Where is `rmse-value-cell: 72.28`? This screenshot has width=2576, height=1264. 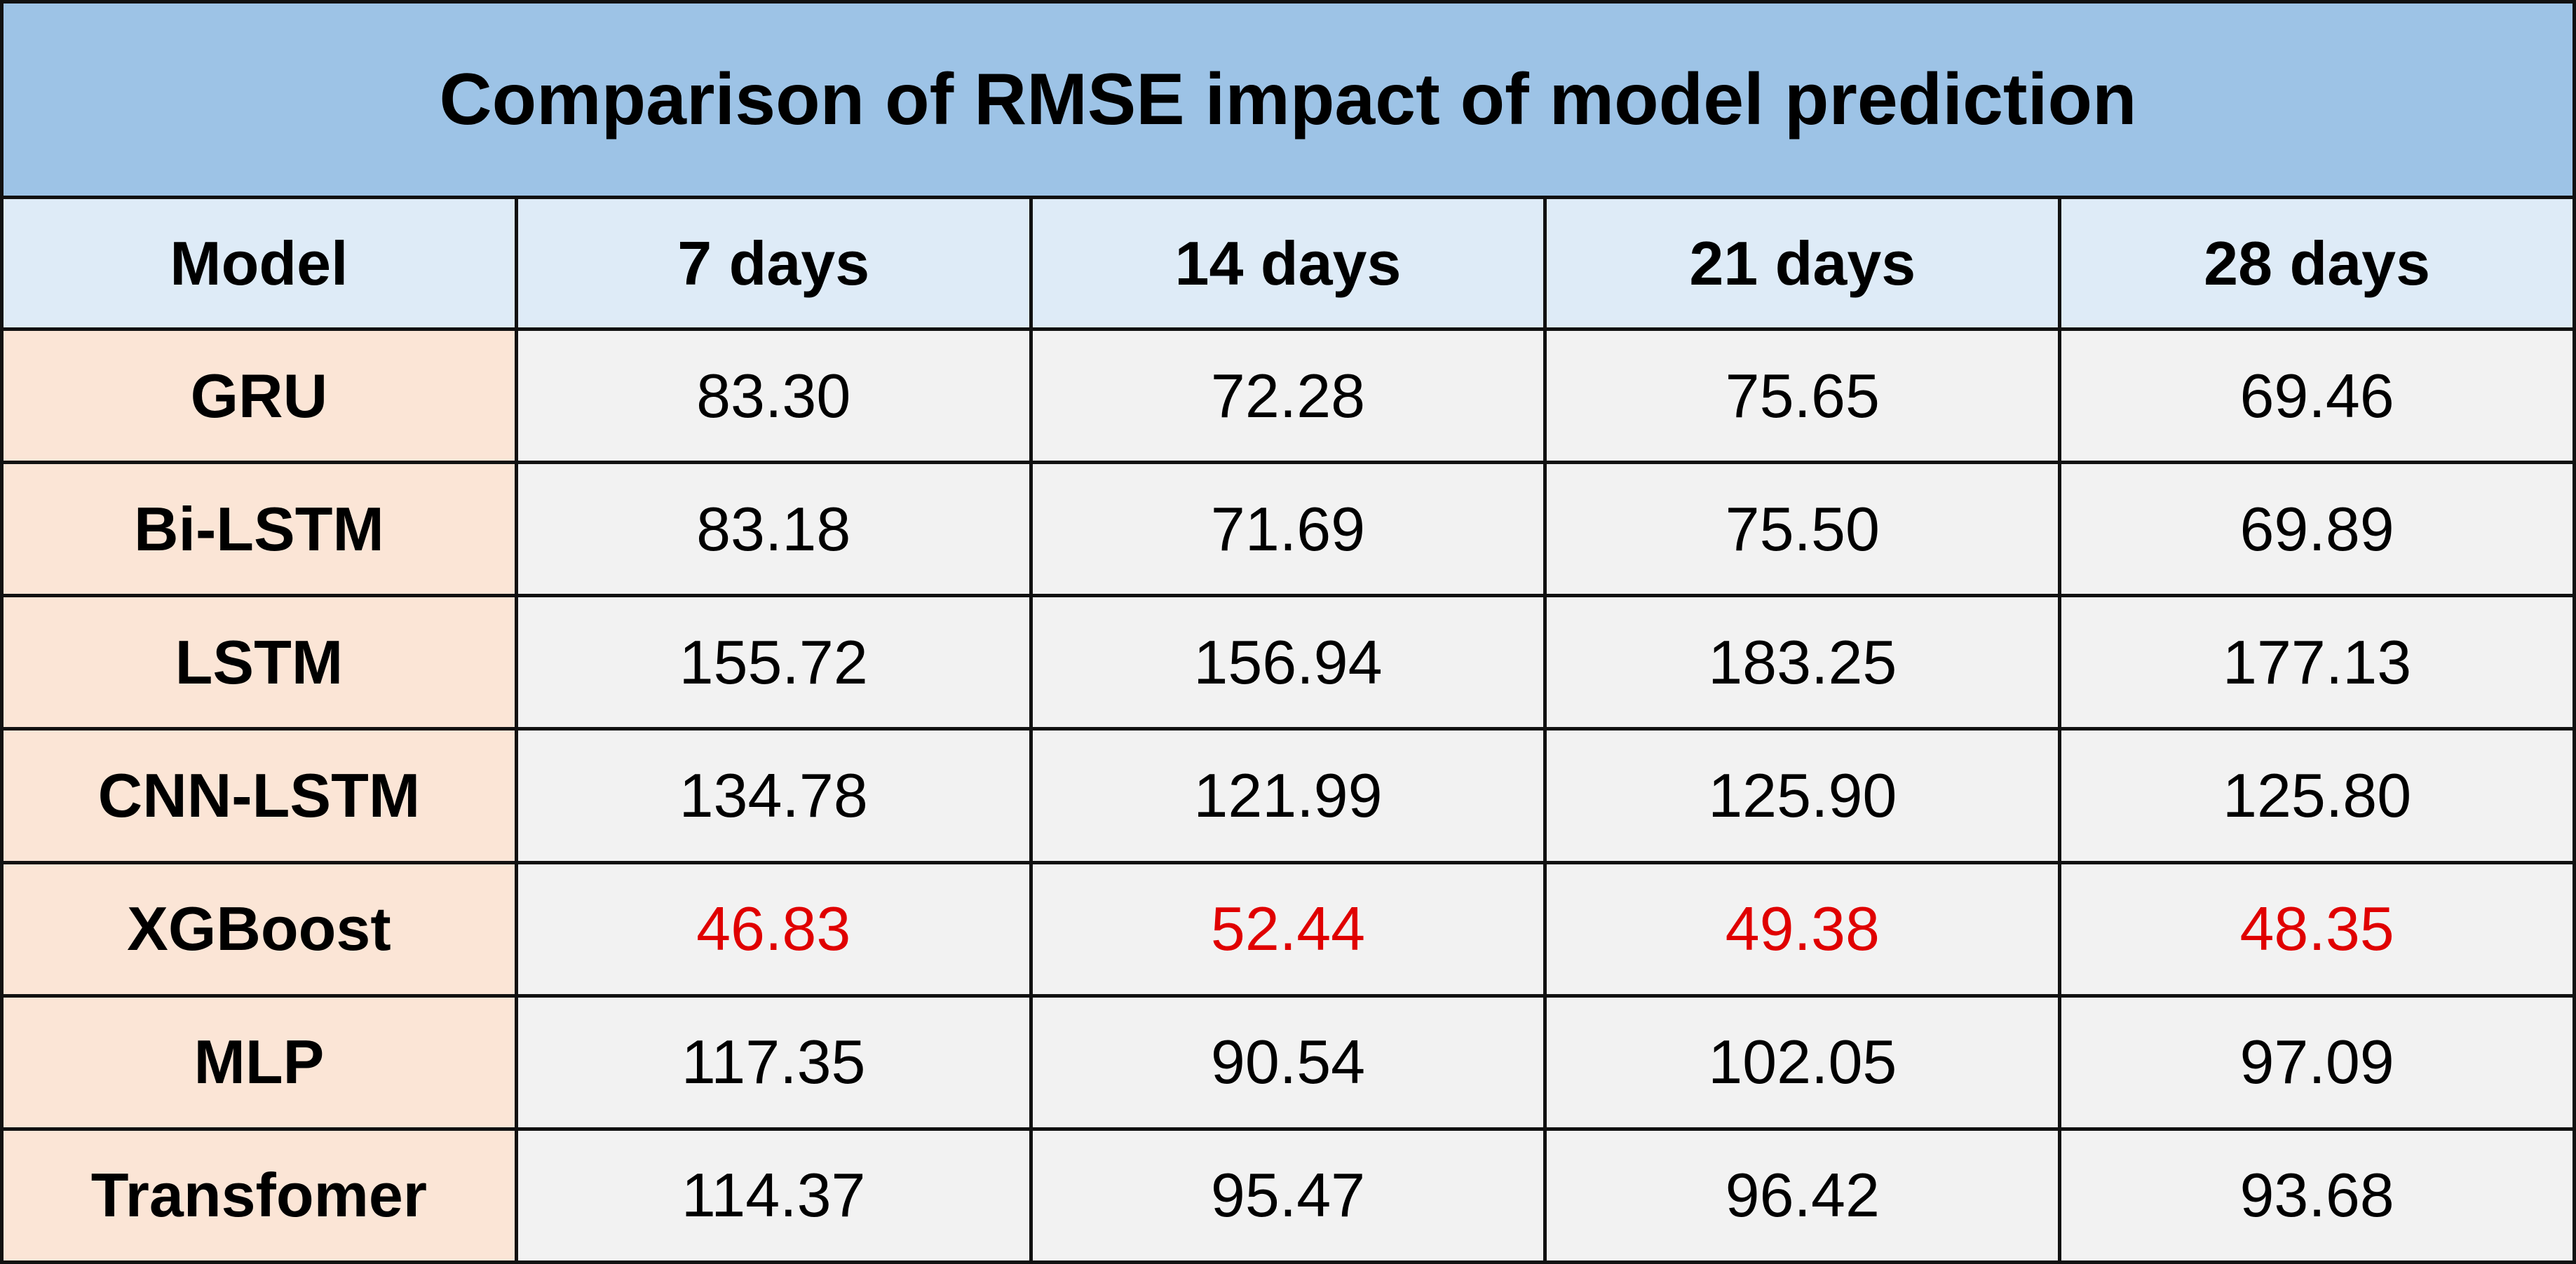 rmse-value-cell: 72.28 is located at coordinates (1288, 396).